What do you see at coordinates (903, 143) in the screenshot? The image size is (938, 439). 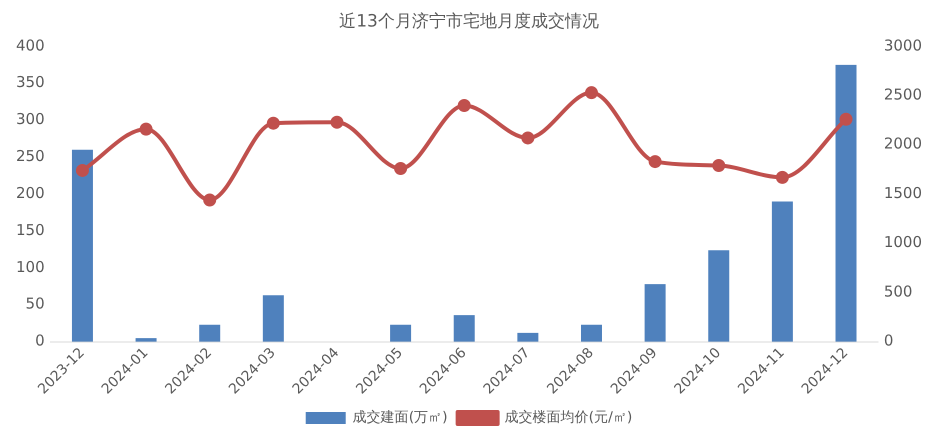 I see `y2-tick-label: 2000` at bounding box center [903, 143].